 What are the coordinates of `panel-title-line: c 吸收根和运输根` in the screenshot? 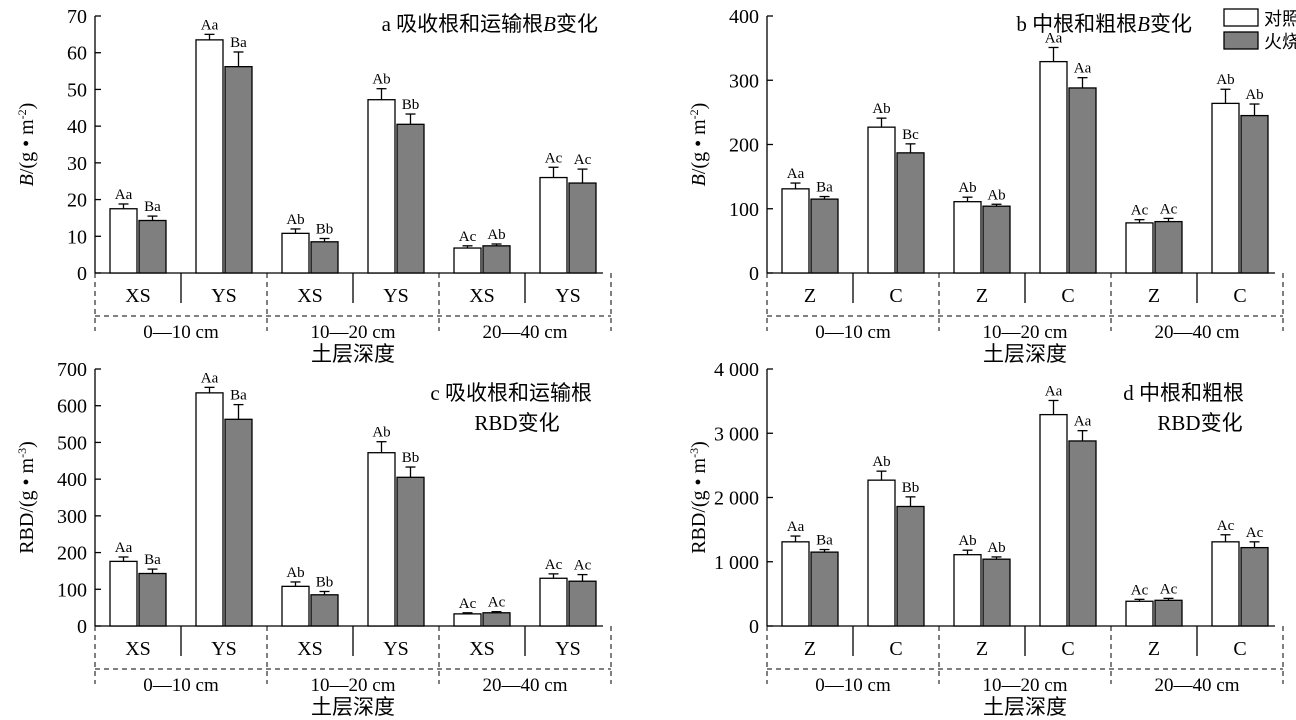 It's located at (511, 393).